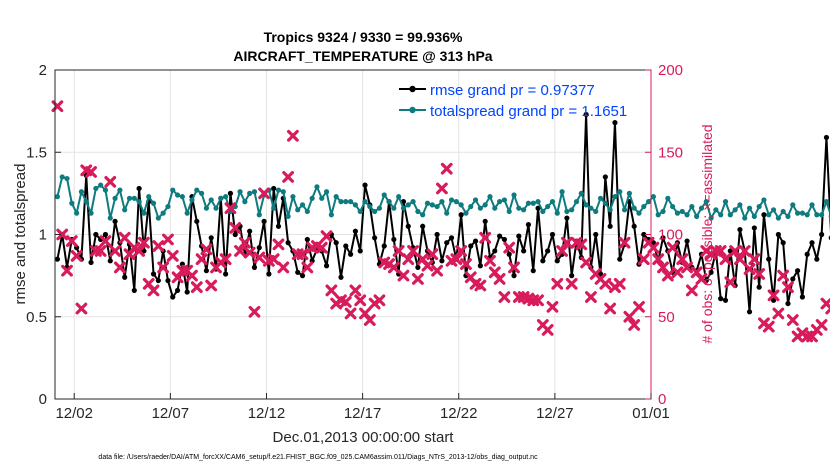  Describe the element at coordinates (555, 413) in the screenshot. I see `x-tick-label-5: 12/27` at that location.